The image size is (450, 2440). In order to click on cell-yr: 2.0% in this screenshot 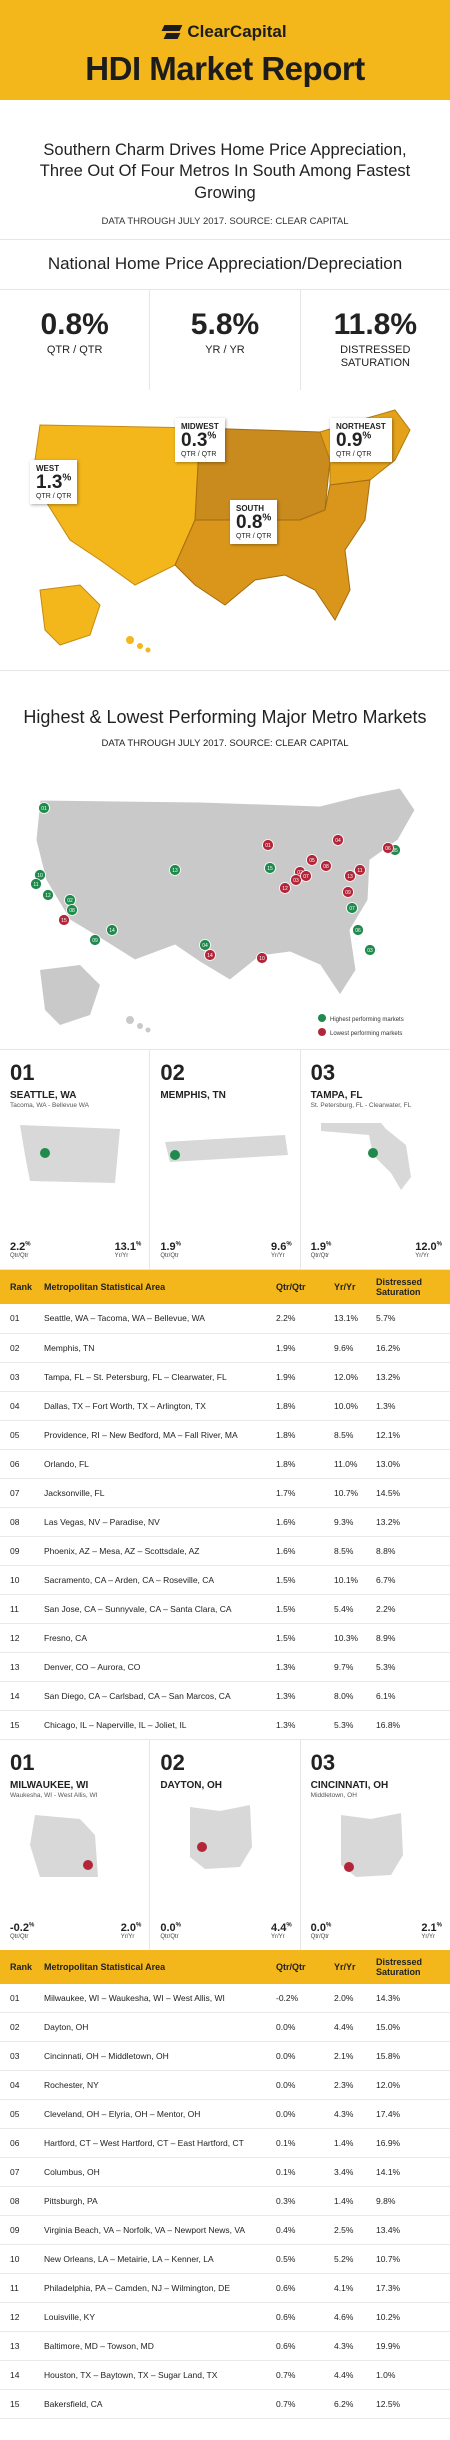, I will do `click(351, 1998)`.